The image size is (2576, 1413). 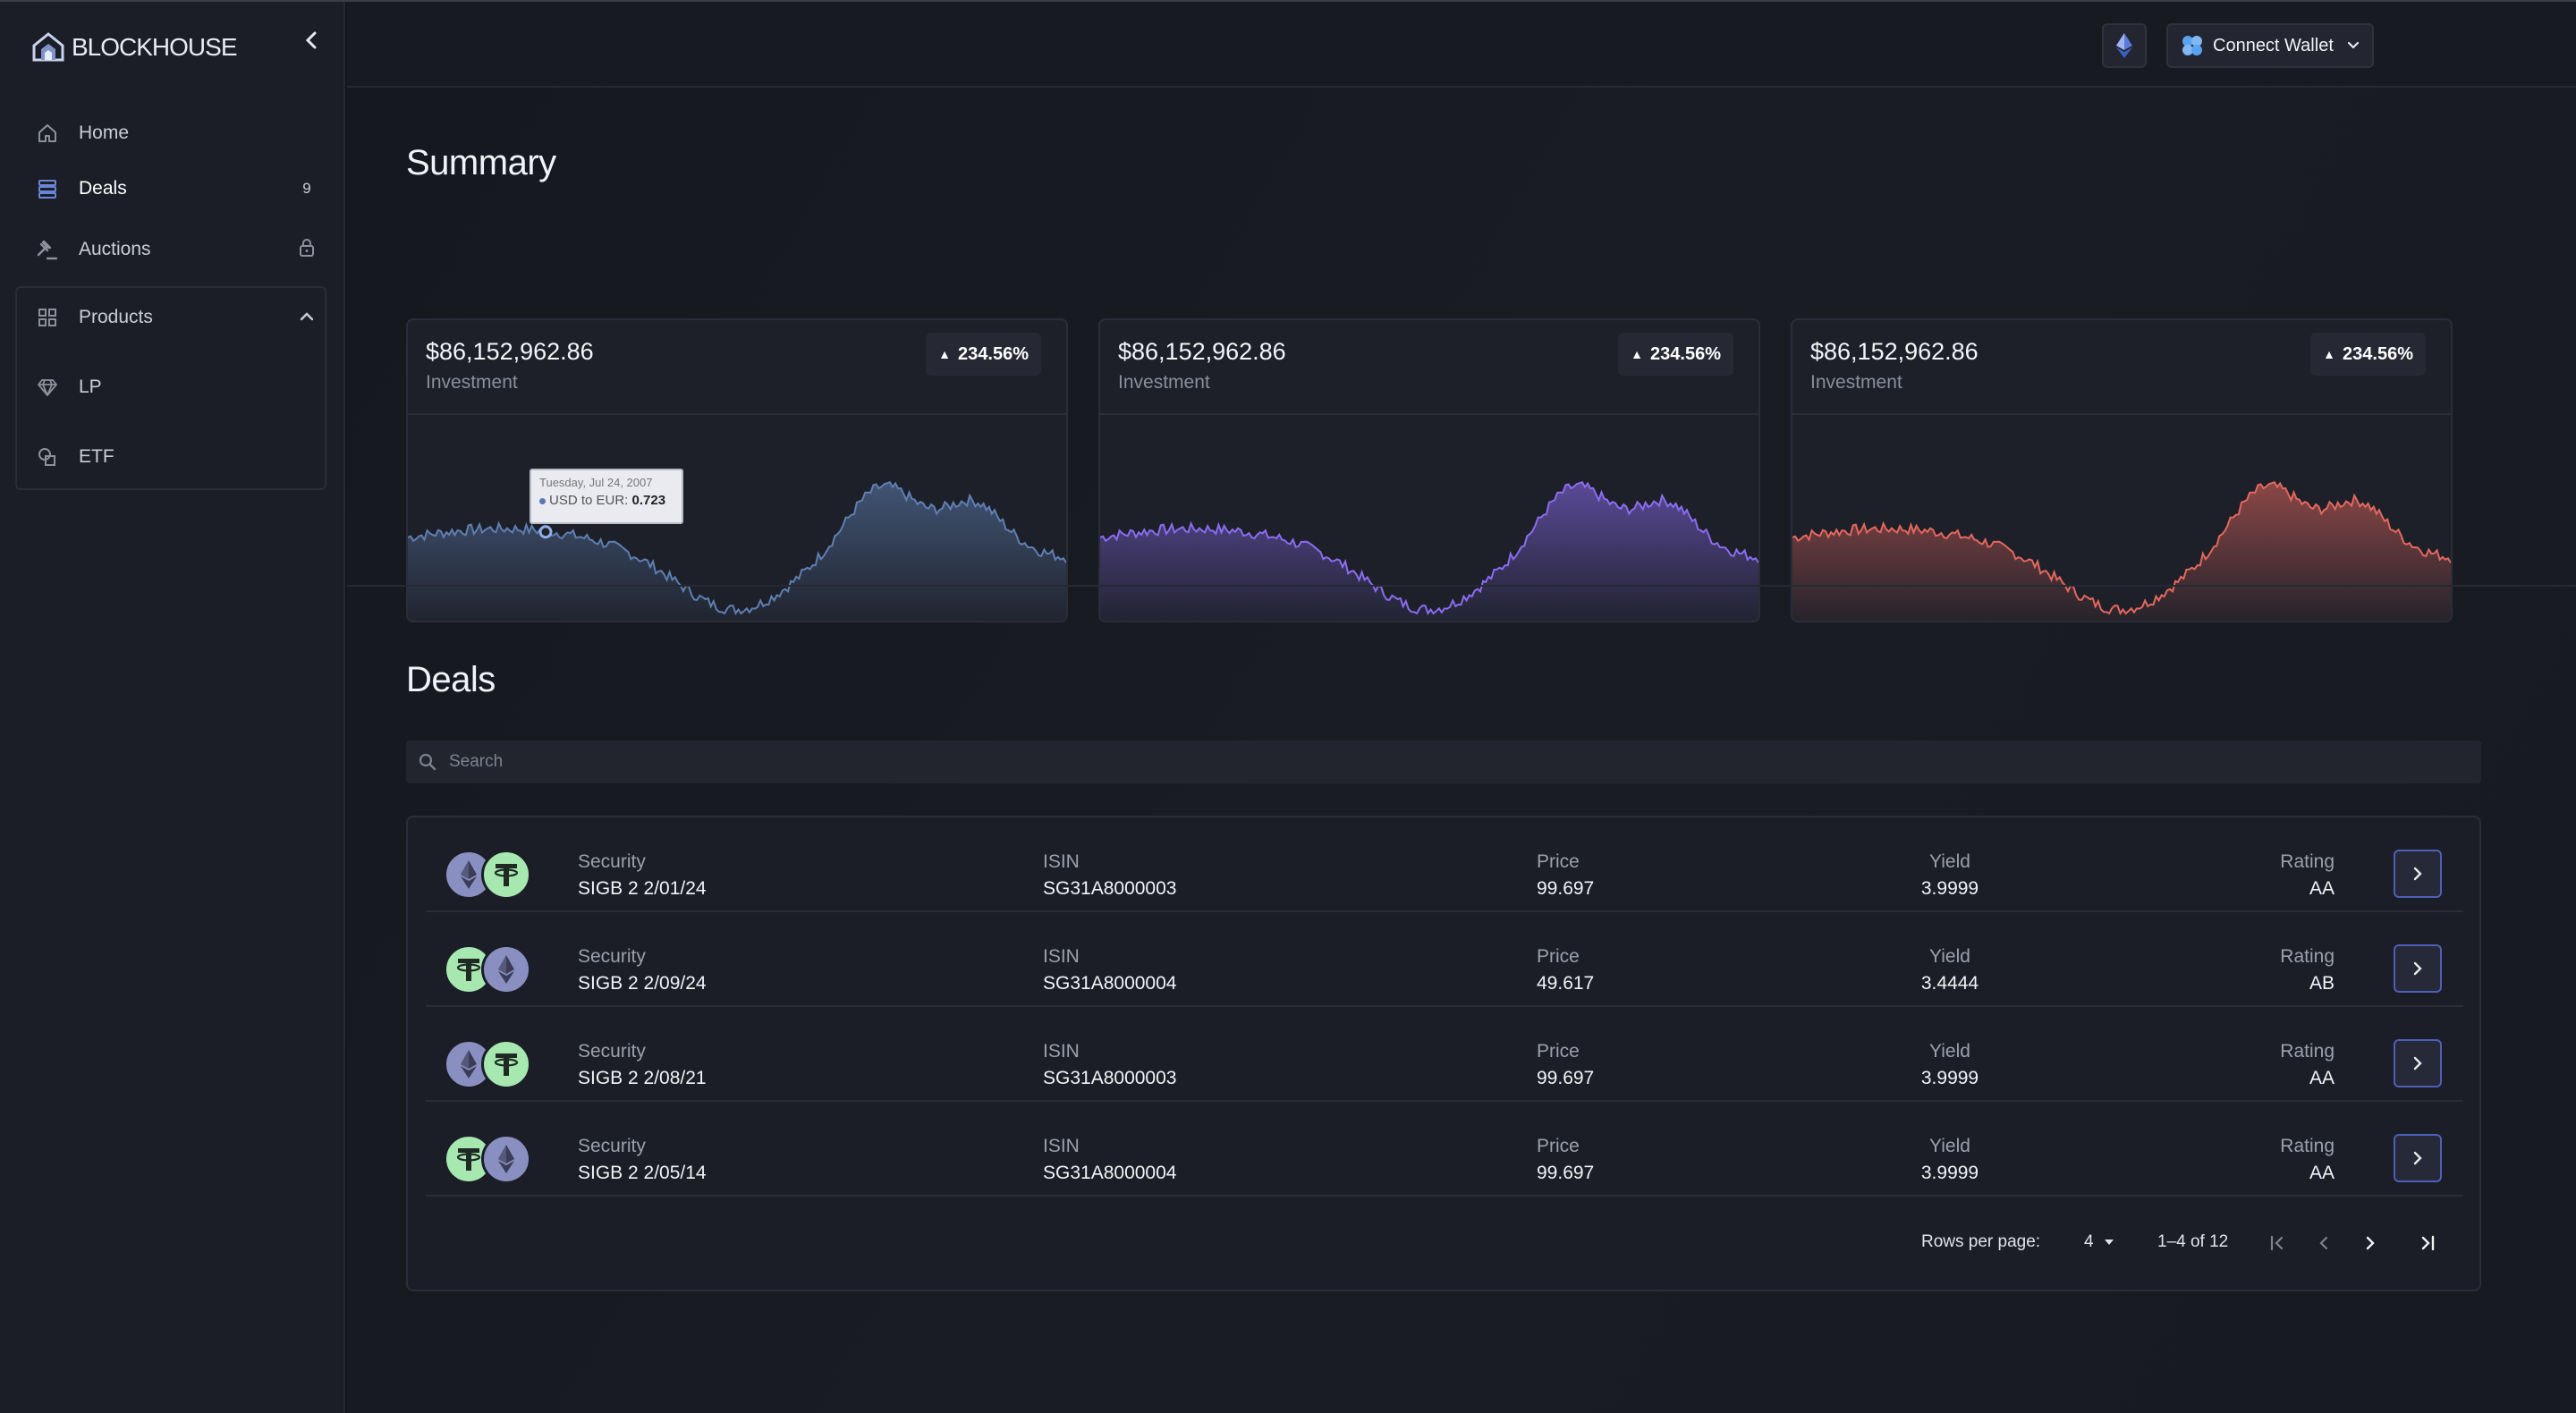 I want to click on search-bar, so click(x=1443, y=761).